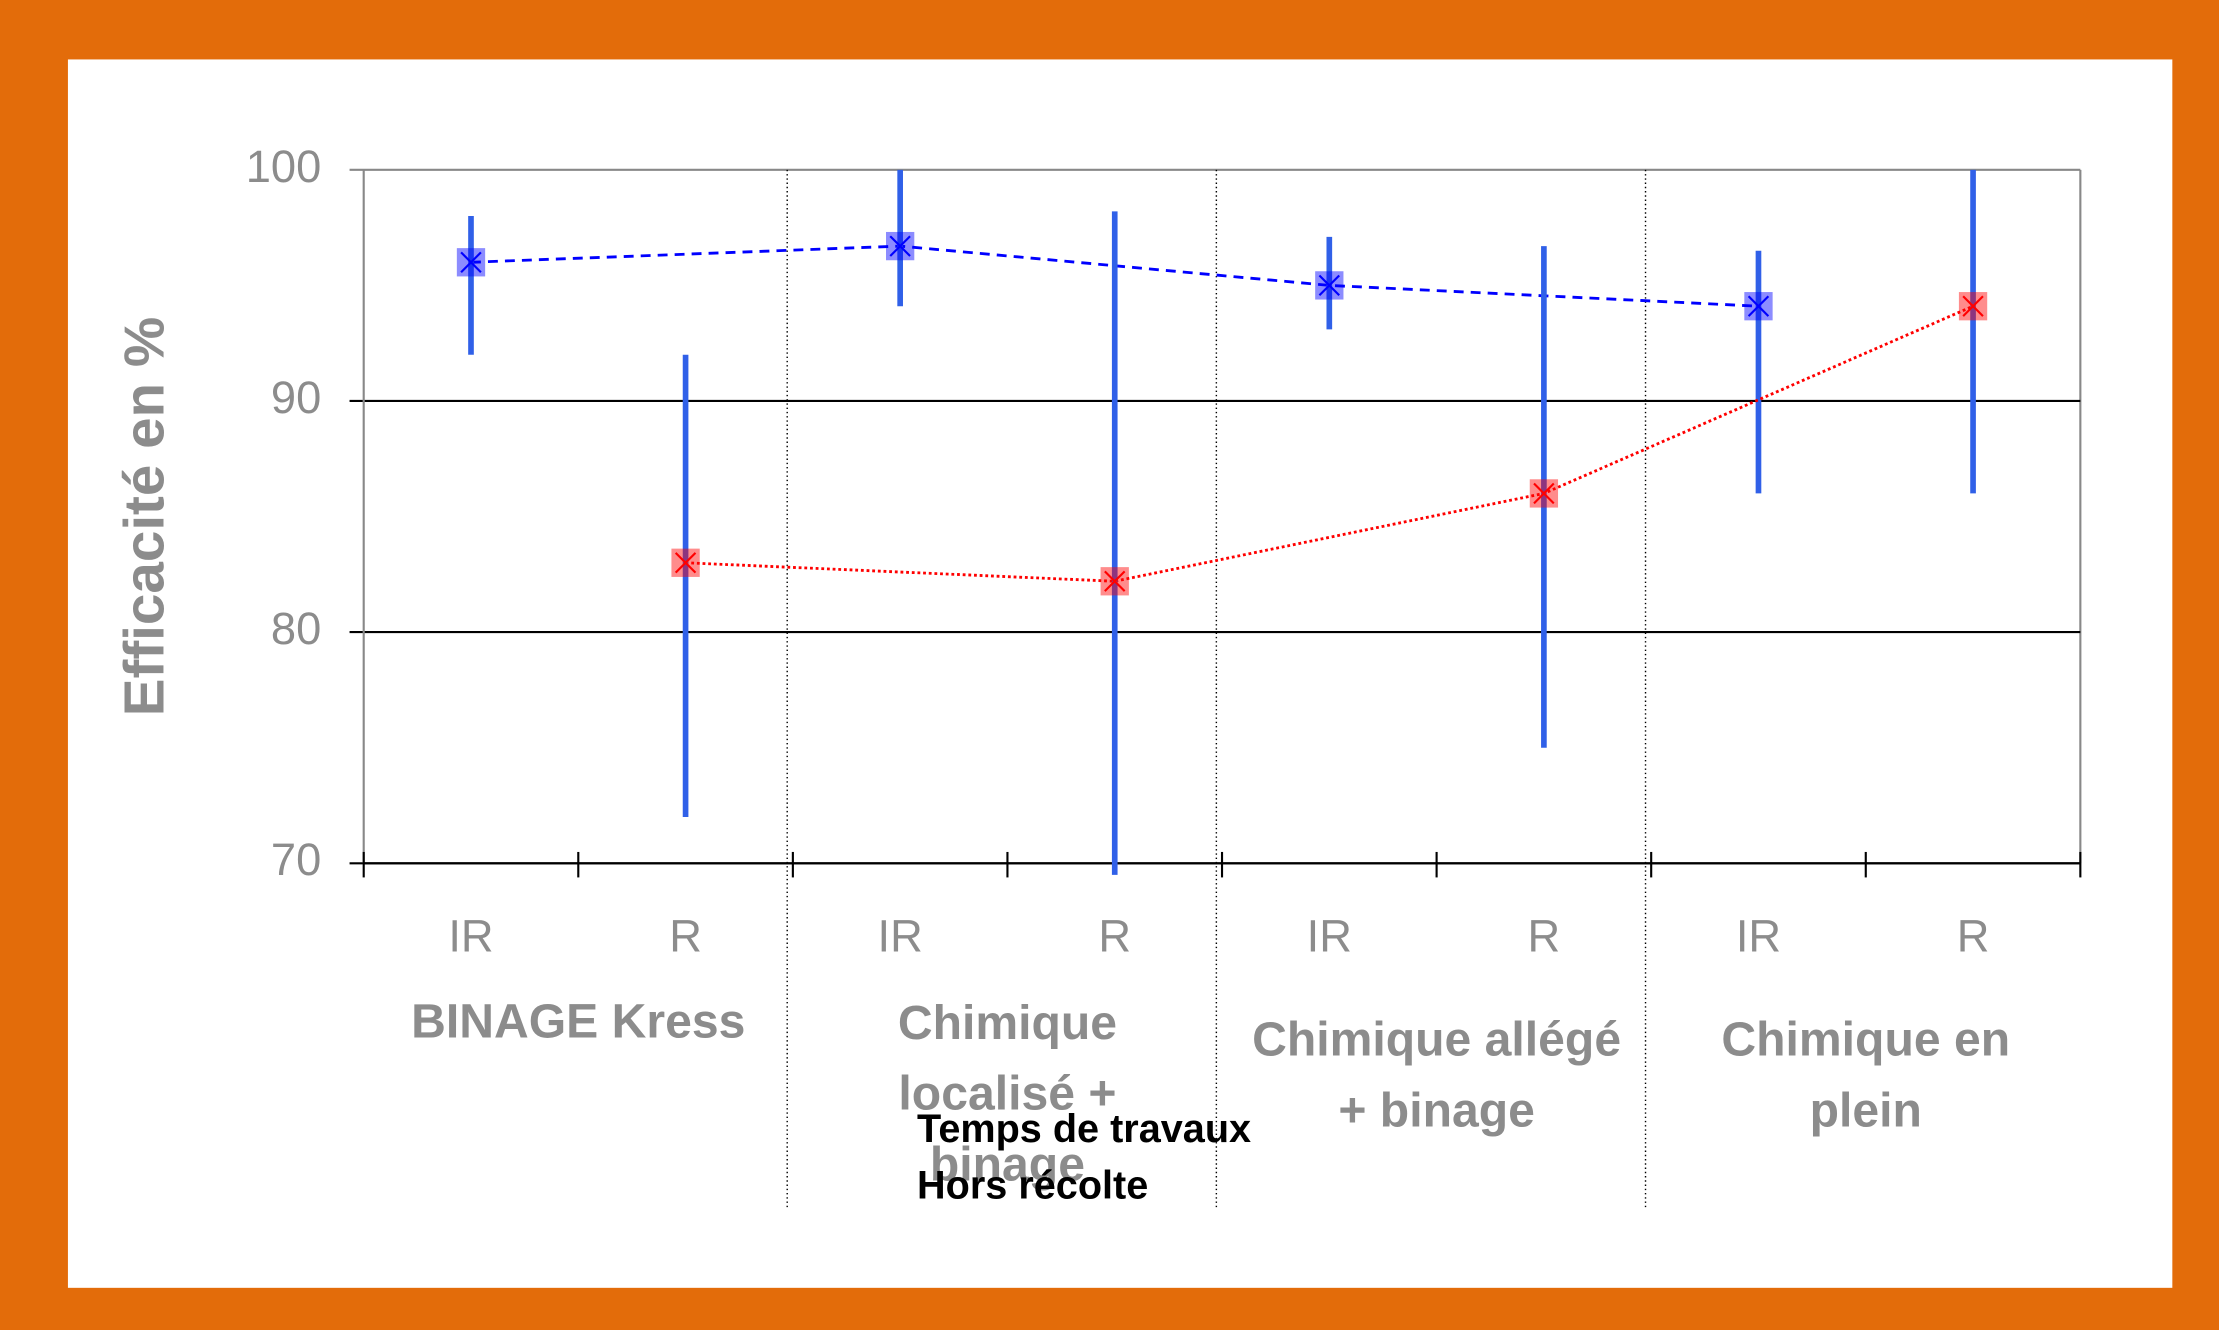  I want to click on series-line, so click(1329, 443).